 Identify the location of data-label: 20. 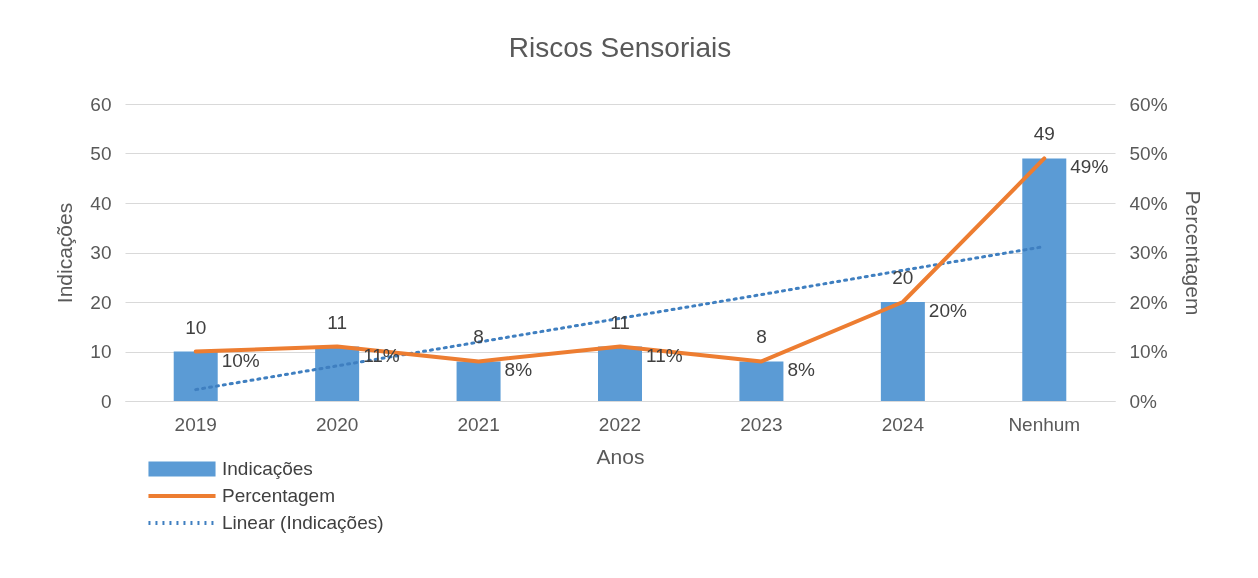
(903, 277).